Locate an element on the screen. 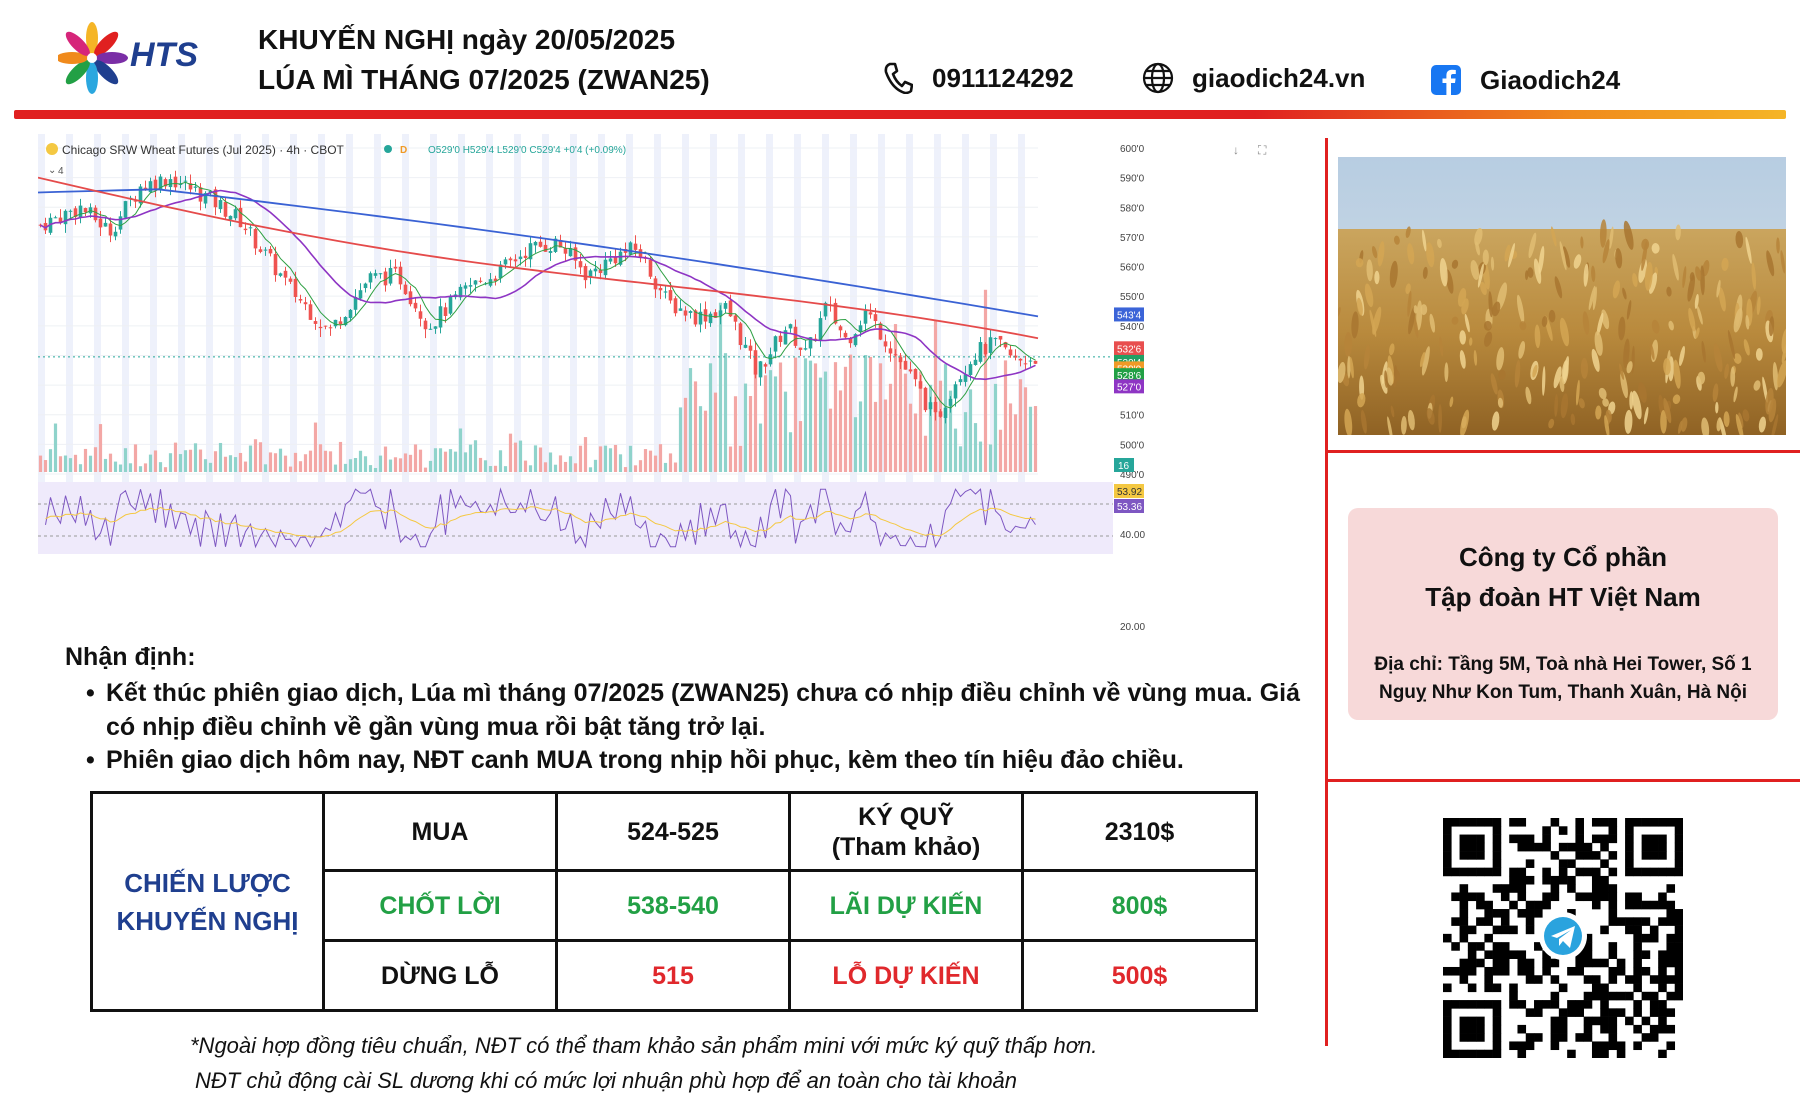 This screenshot has height=1112, width=1800. telegram-qr-code is located at coordinates (1563, 938).